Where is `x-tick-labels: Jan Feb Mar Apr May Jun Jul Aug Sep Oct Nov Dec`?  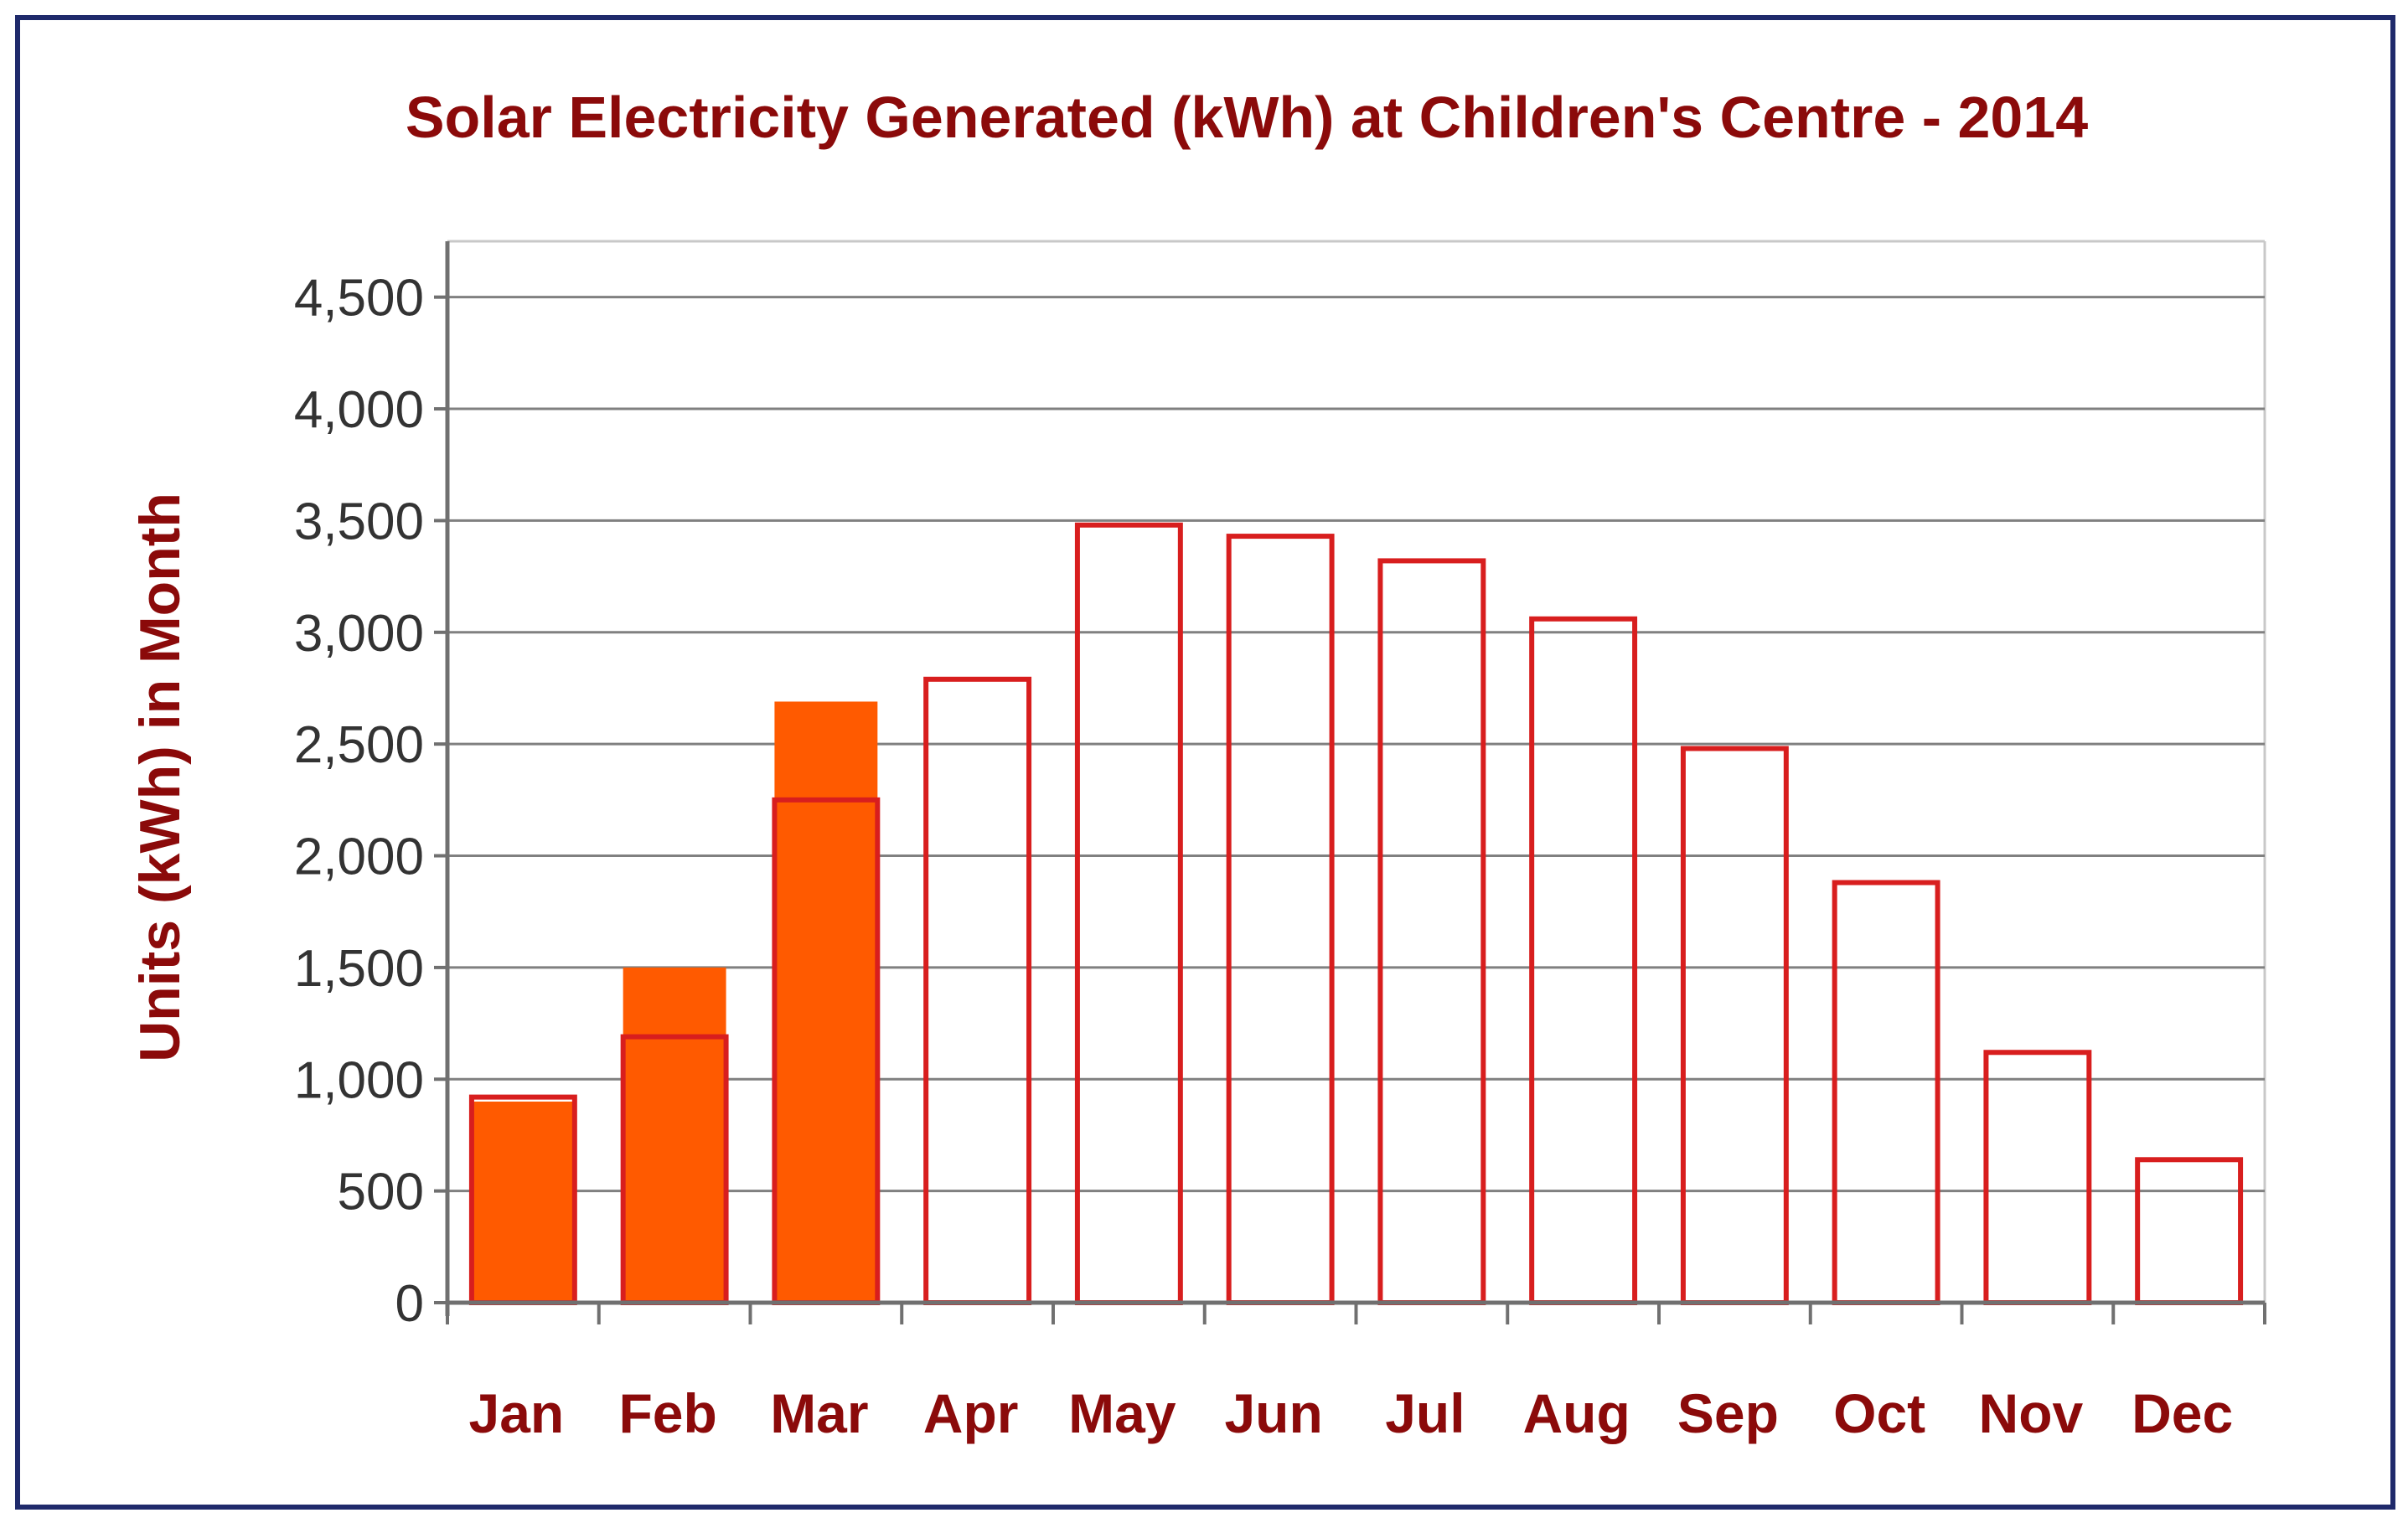 x-tick-labels: Jan Feb Mar Apr May Jun Jul Aug Sep Oct Nov Dec is located at coordinates (1351, 1413).